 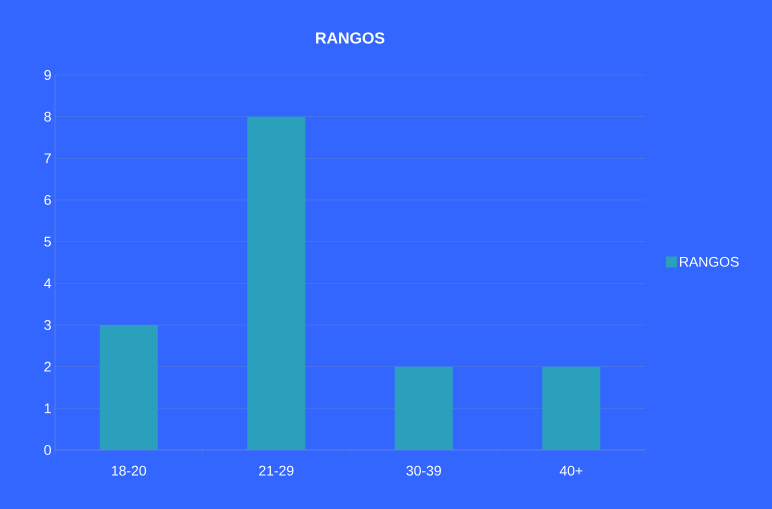 I want to click on x-tick-label: 18-20, so click(x=129, y=471).